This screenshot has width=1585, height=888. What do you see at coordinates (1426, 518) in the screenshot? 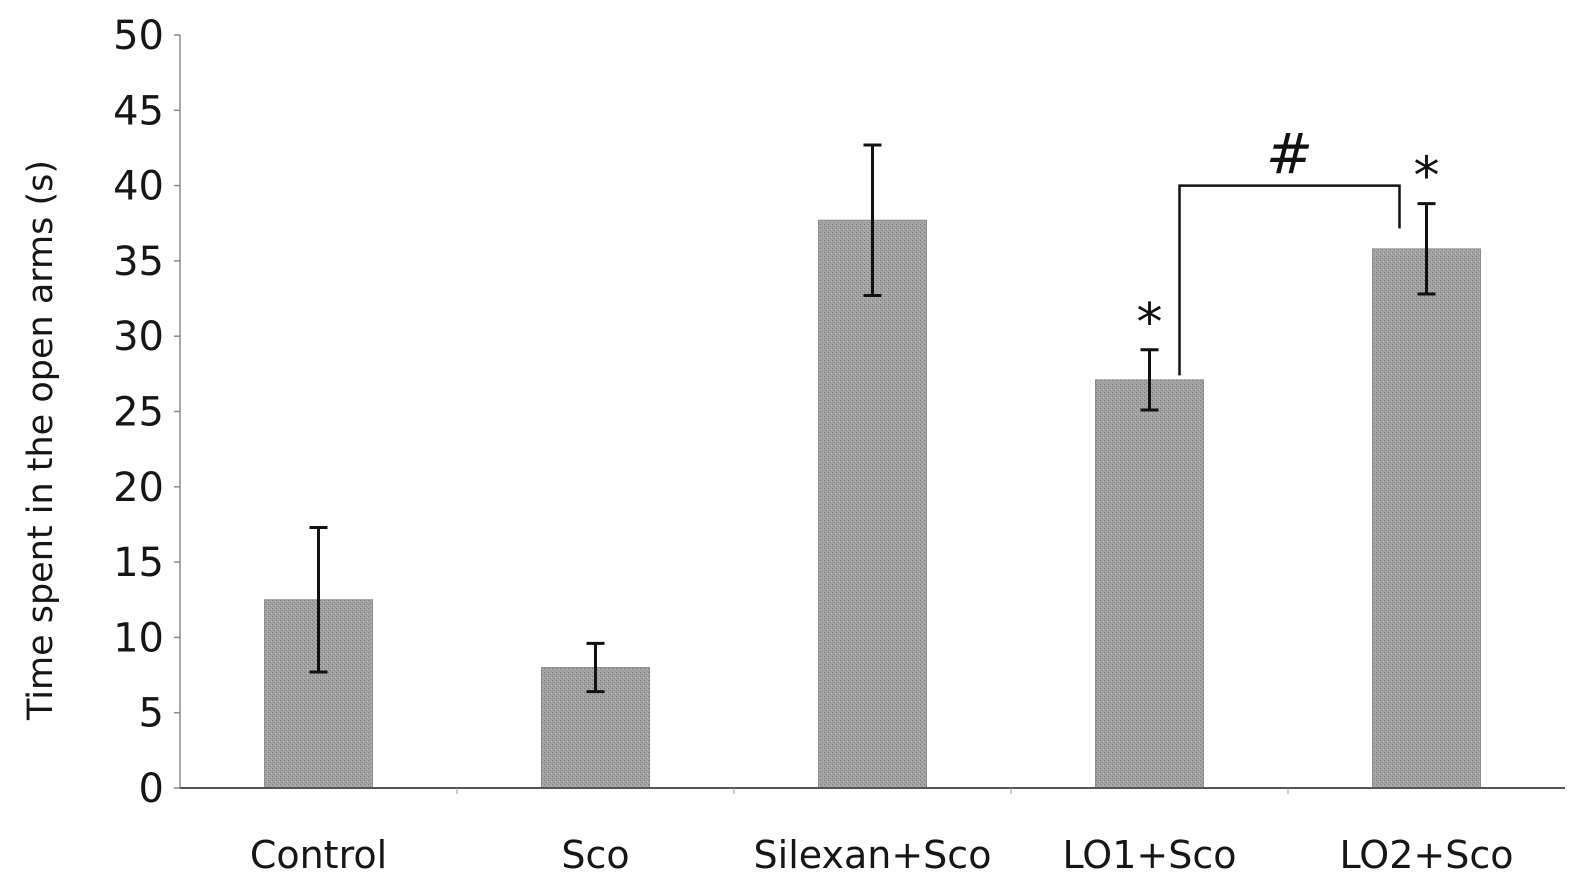
I see `bar-lo2-sco` at bounding box center [1426, 518].